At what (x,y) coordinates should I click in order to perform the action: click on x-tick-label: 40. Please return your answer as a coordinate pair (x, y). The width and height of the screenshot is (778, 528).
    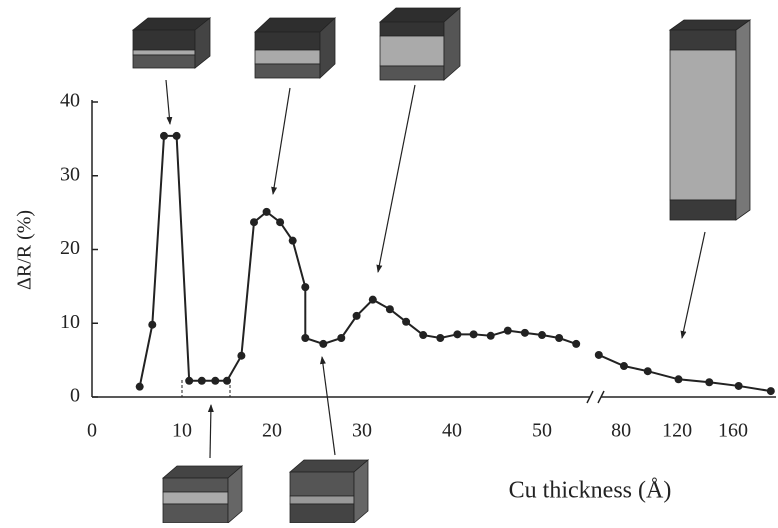
    Looking at the image, I should click on (452, 431).